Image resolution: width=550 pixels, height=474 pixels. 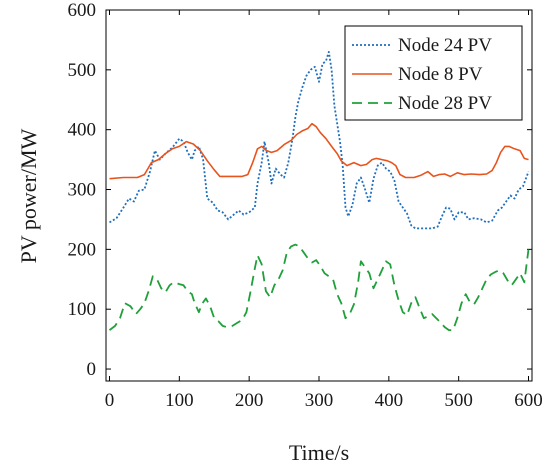 I want to click on y-tick-label: 400, so click(x=82, y=130).